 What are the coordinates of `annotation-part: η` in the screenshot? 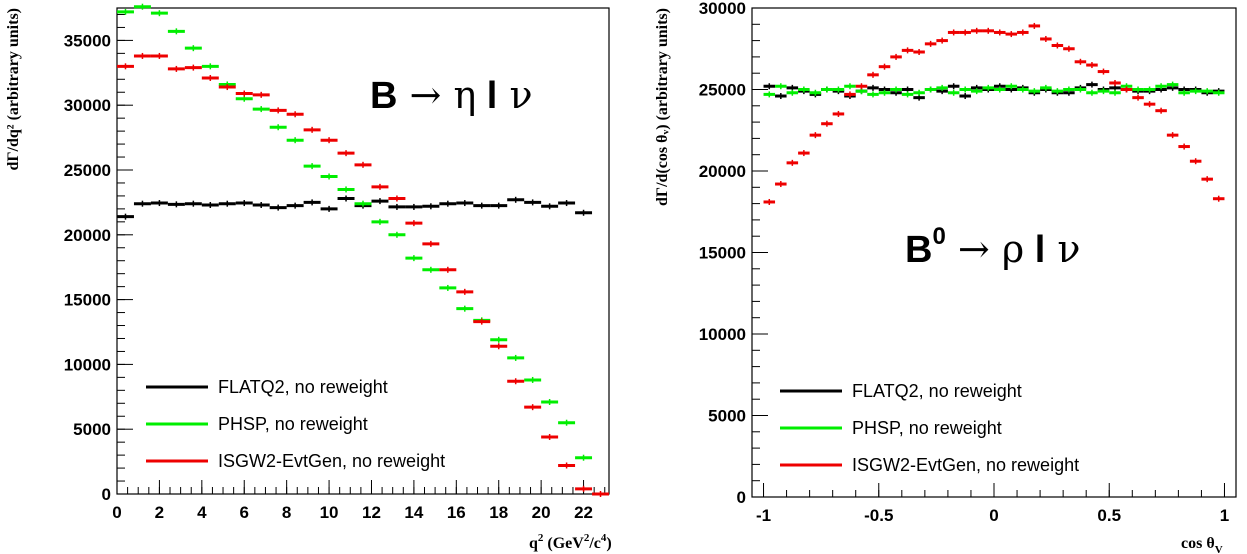 It's located at (464, 95).